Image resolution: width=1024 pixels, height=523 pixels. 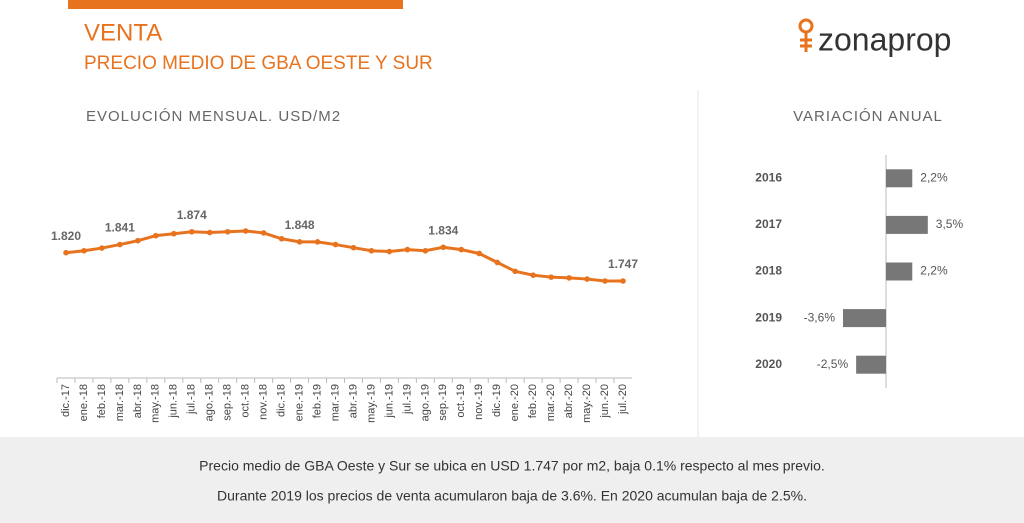 I want to click on y-tick-label: 2018, so click(x=768, y=271).